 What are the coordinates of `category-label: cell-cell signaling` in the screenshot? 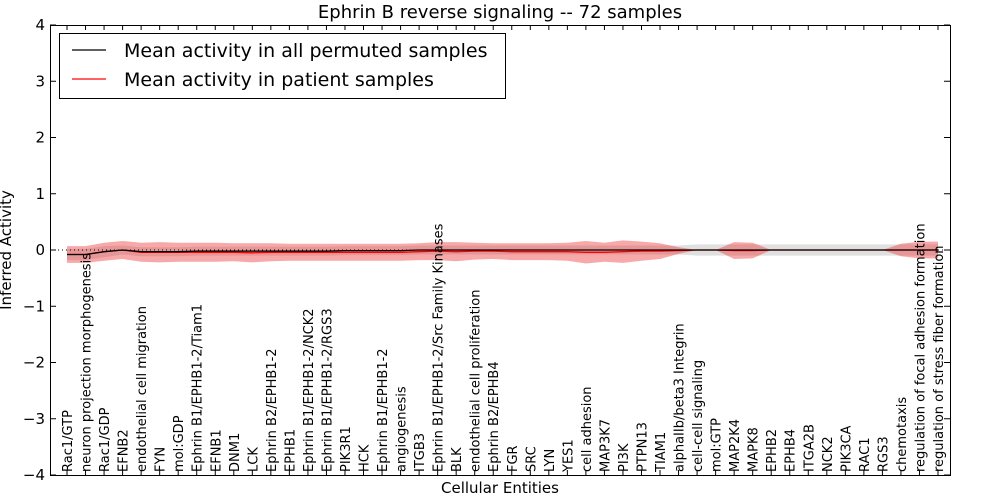 It's located at (698, 416).